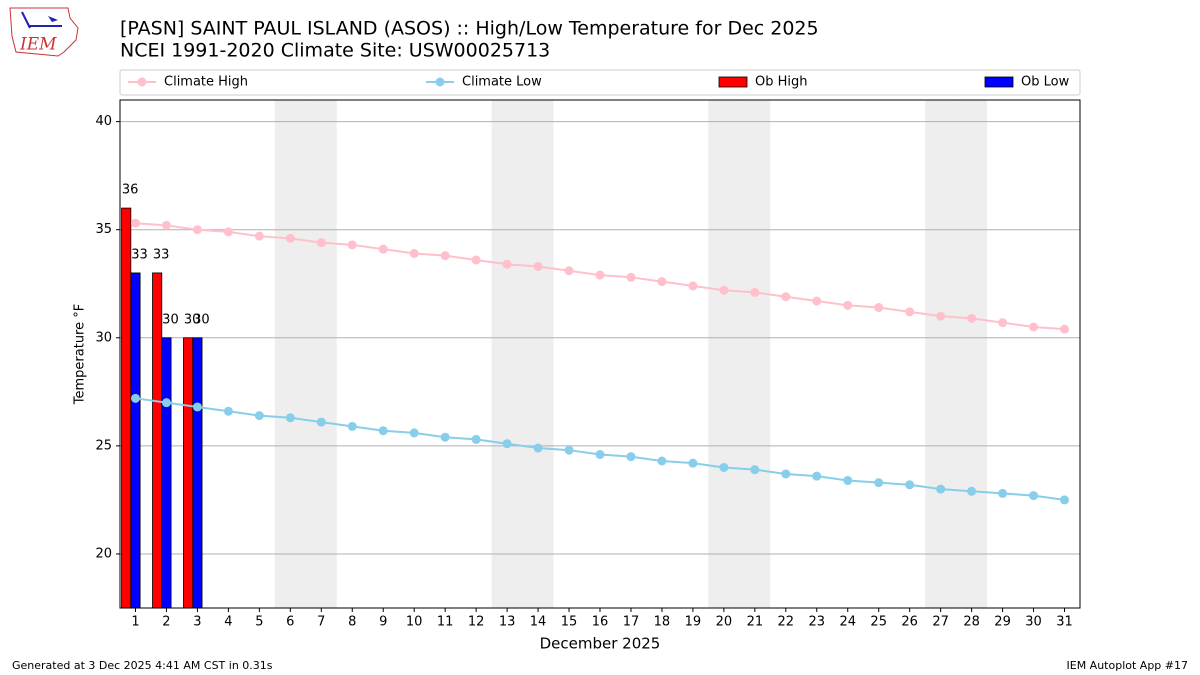  I want to click on x-tick-label: 28, so click(971, 622).